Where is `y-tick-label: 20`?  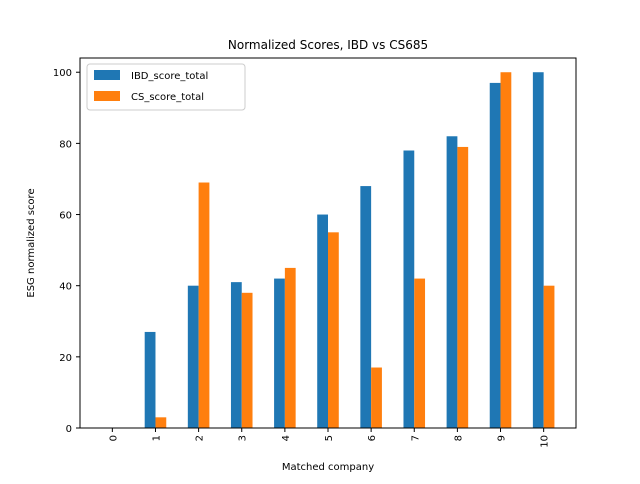
y-tick-label: 20 is located at coordinates (65, 358).